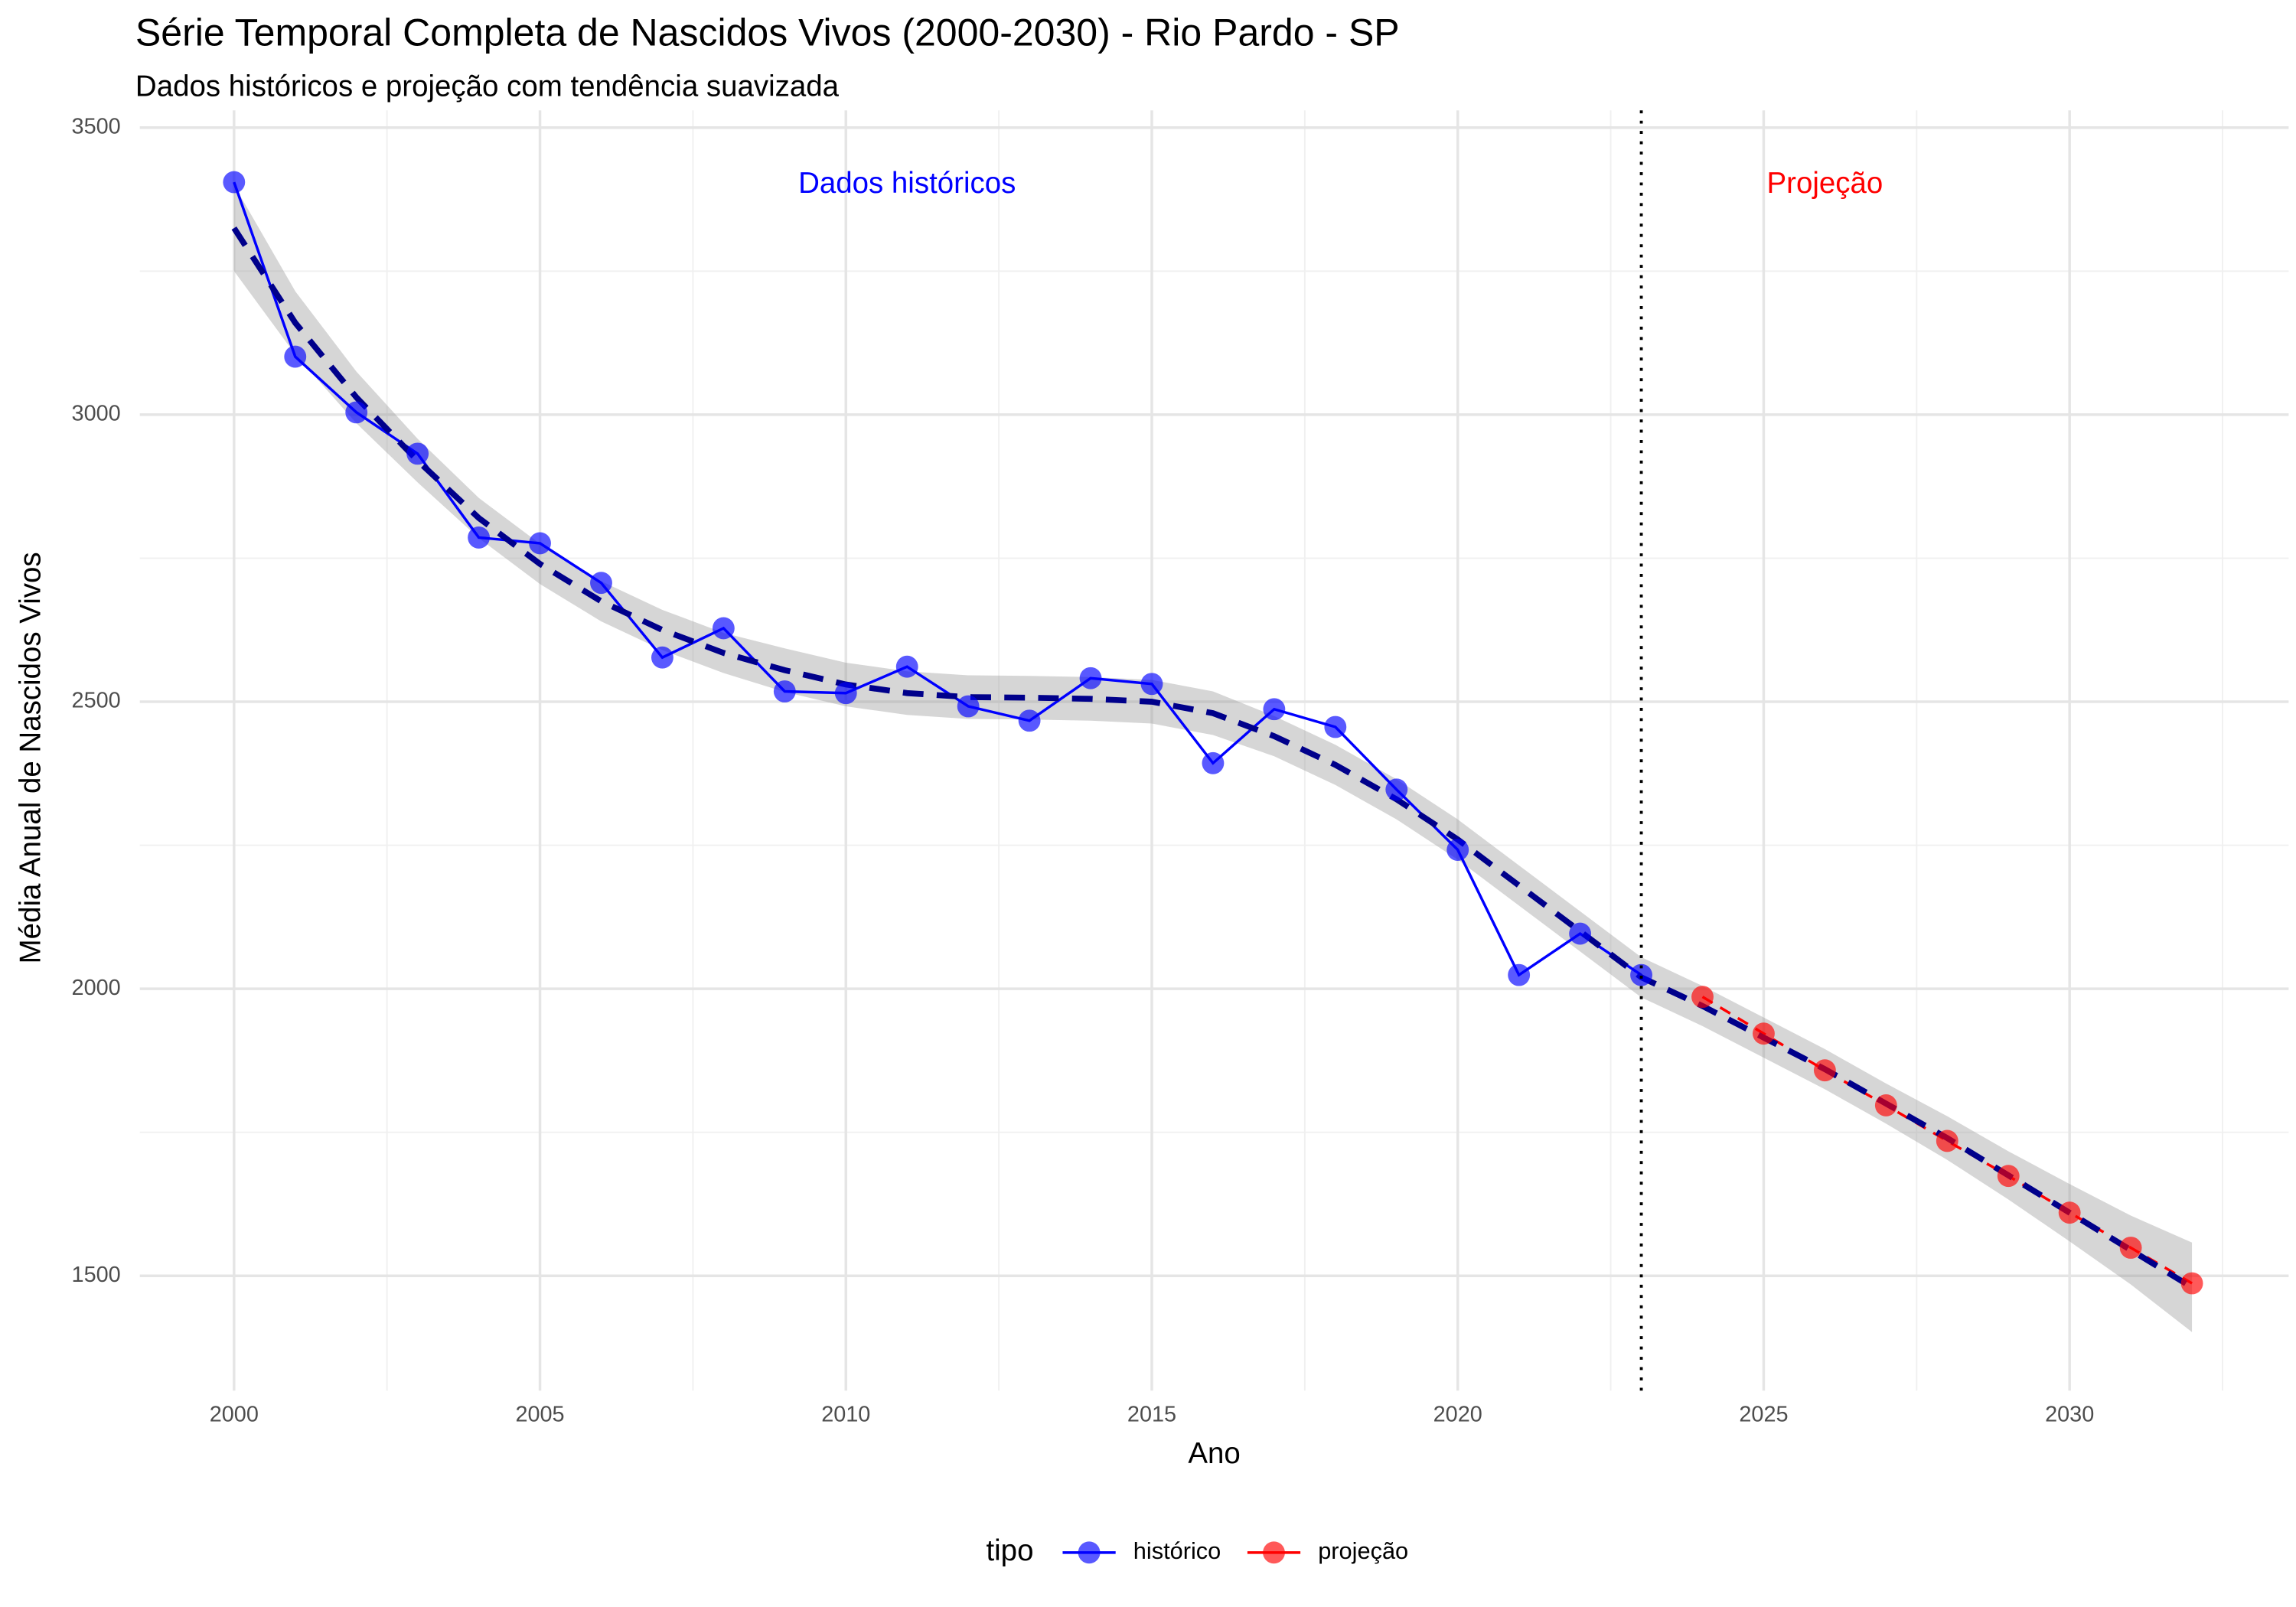  What do you see at coordinates (96, 1275) in the screenshot?
I see `y-tick-label: 1500` at bounding box center [96, 1275].